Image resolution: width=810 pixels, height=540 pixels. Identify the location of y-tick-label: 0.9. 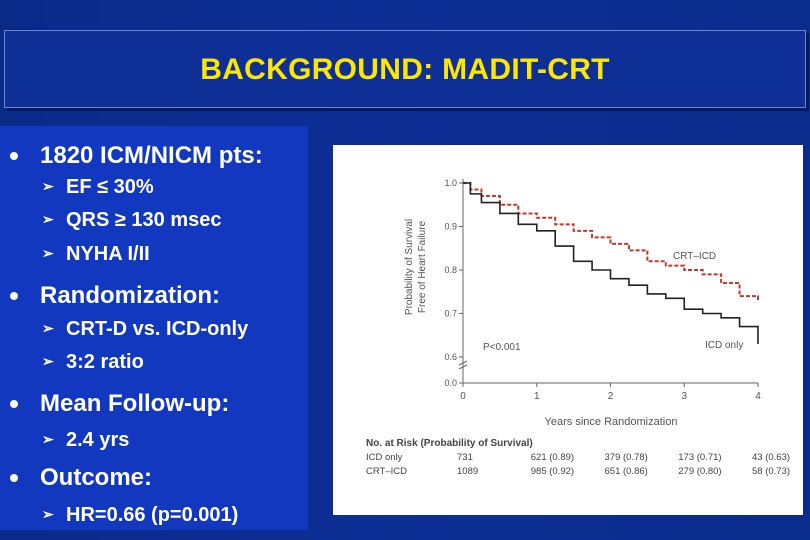
(450, 227).